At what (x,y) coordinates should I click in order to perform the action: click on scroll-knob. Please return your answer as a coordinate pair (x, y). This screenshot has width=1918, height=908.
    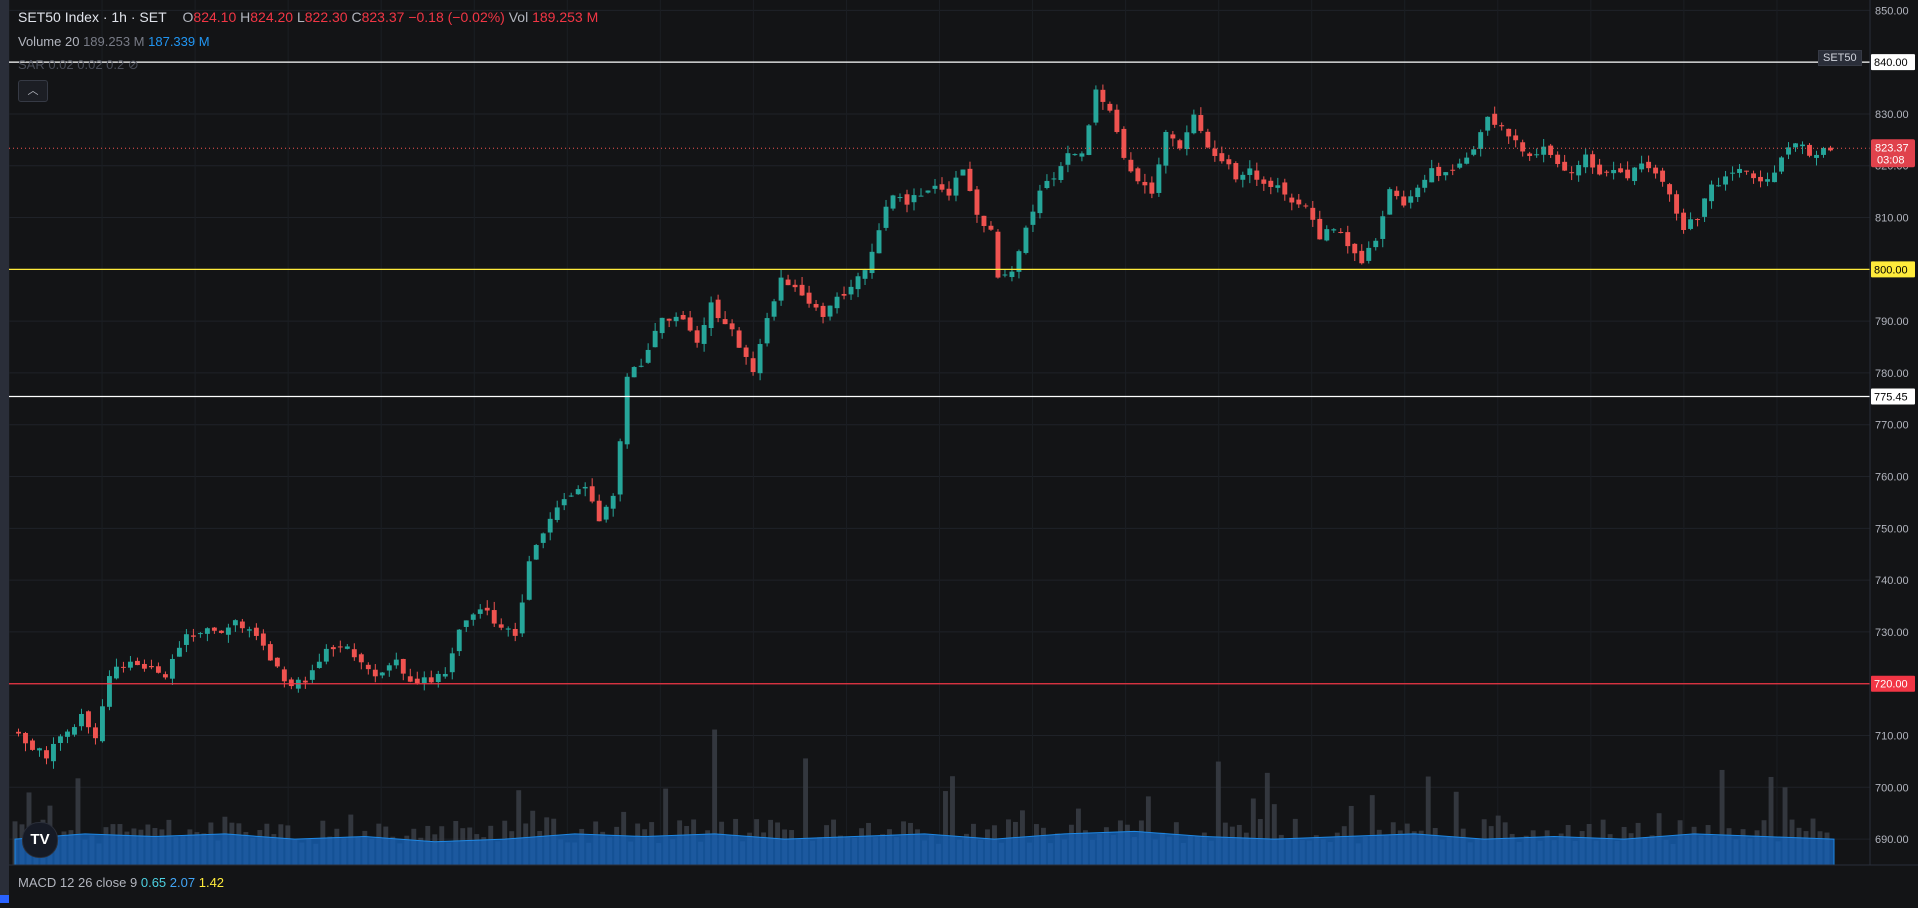
    Looking at the image, I should click on (4, 899).